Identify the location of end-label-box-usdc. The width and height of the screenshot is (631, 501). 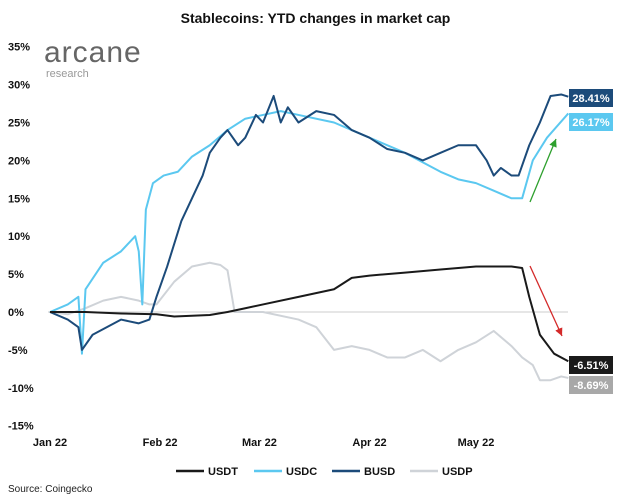
(591, 122).